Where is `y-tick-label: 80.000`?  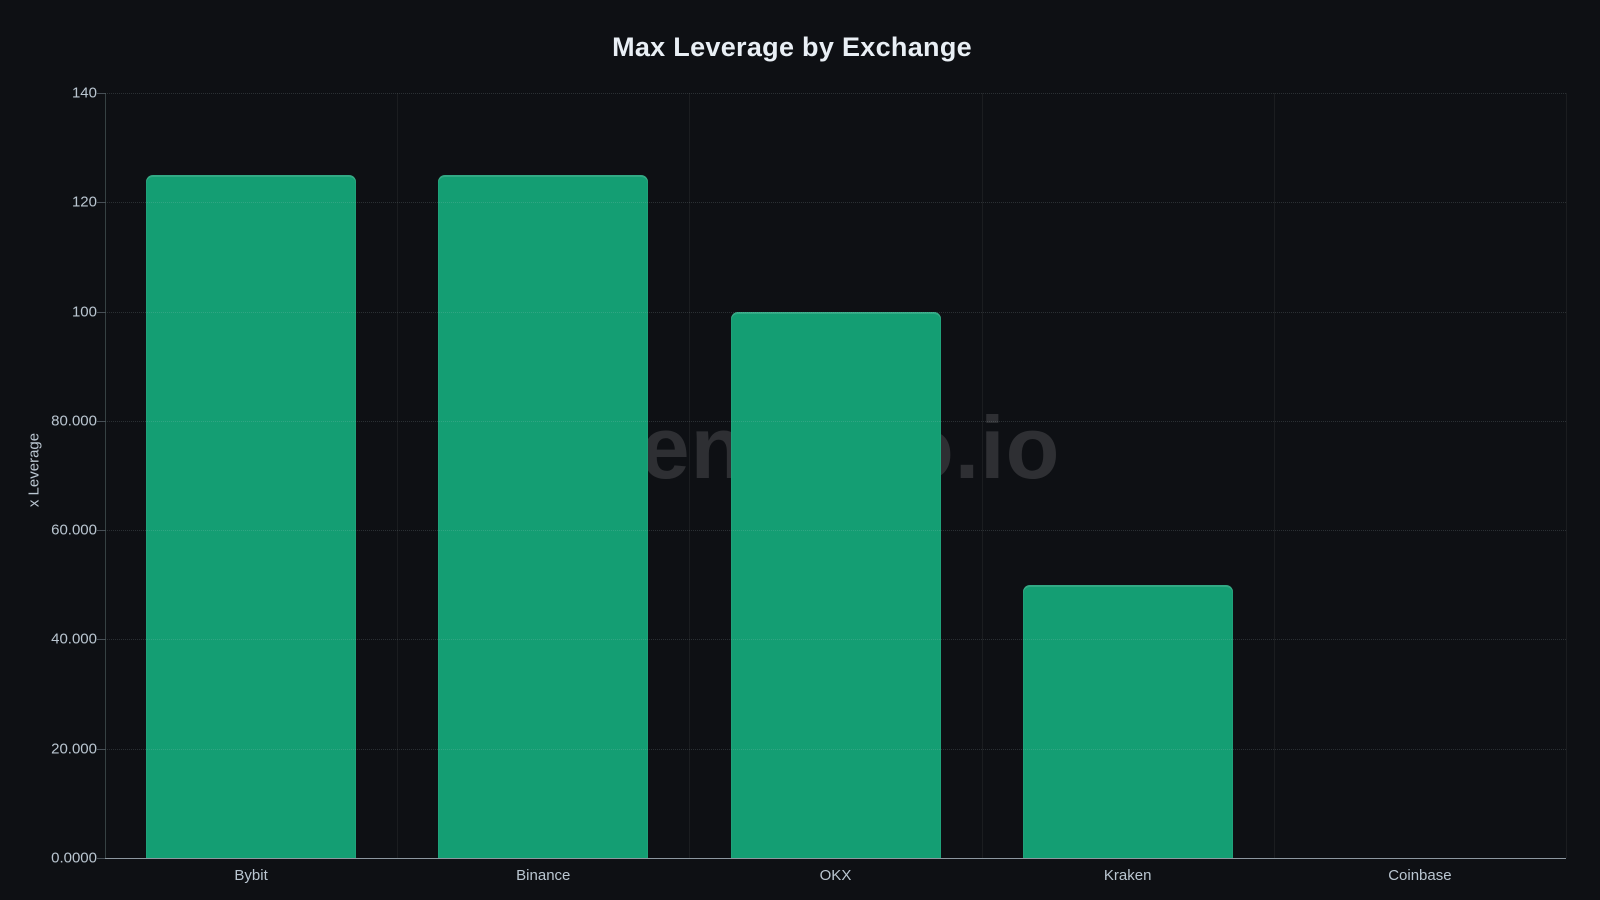 y-tick-label: 80.000 is located at coordinates (74, 421).